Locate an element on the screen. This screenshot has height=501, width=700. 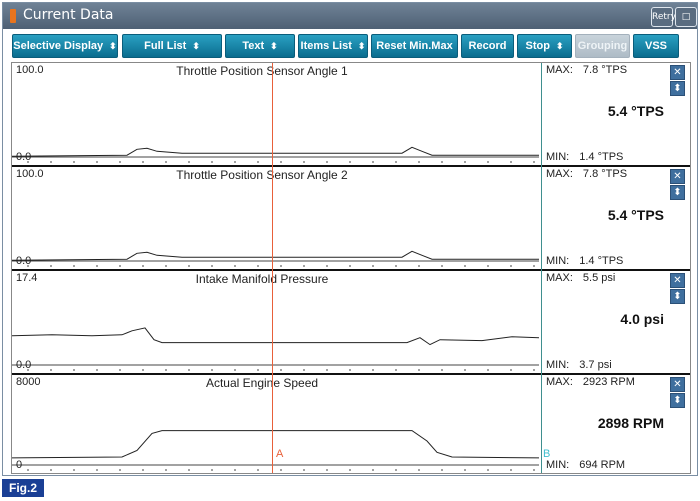
min-value: 3.7 psi is located at coordinates (595, 365).